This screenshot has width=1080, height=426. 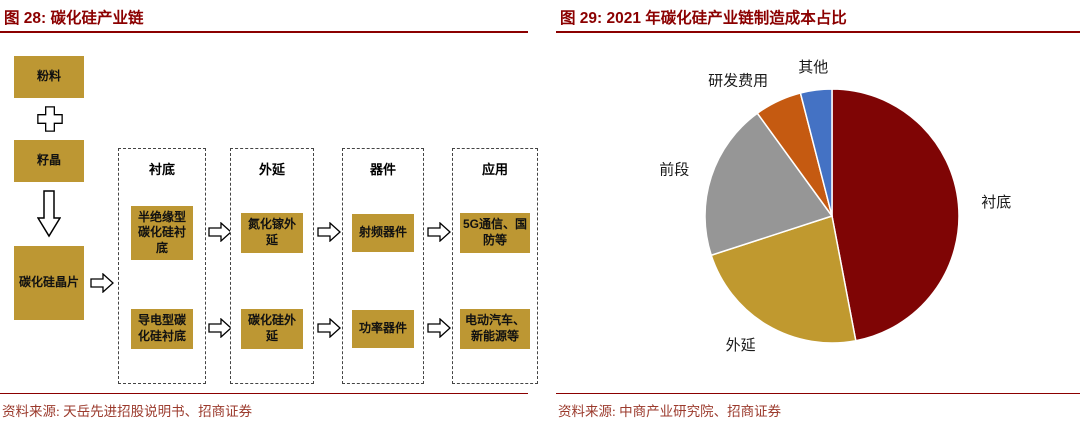 What do you see at coordinates (264, 393) in the screenshot?
I see `figure-28-bottom-rule` at bounding box center [264, 393].